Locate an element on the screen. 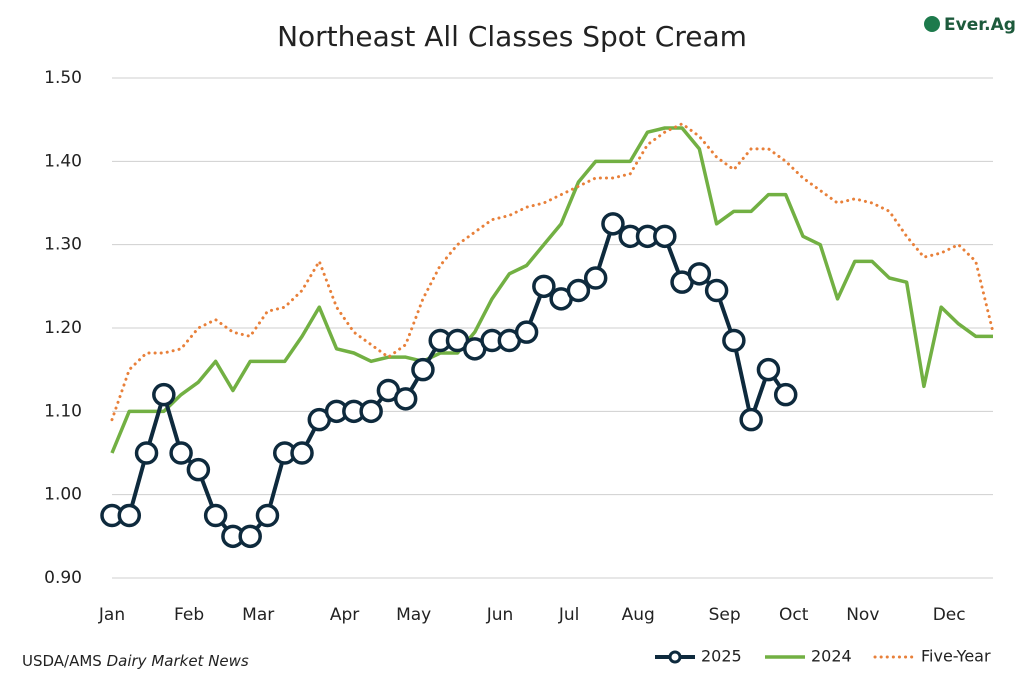 The height and width of the screenshot is (683, 1024). logo: Ever.Ag is located at coordinates (980, 25).